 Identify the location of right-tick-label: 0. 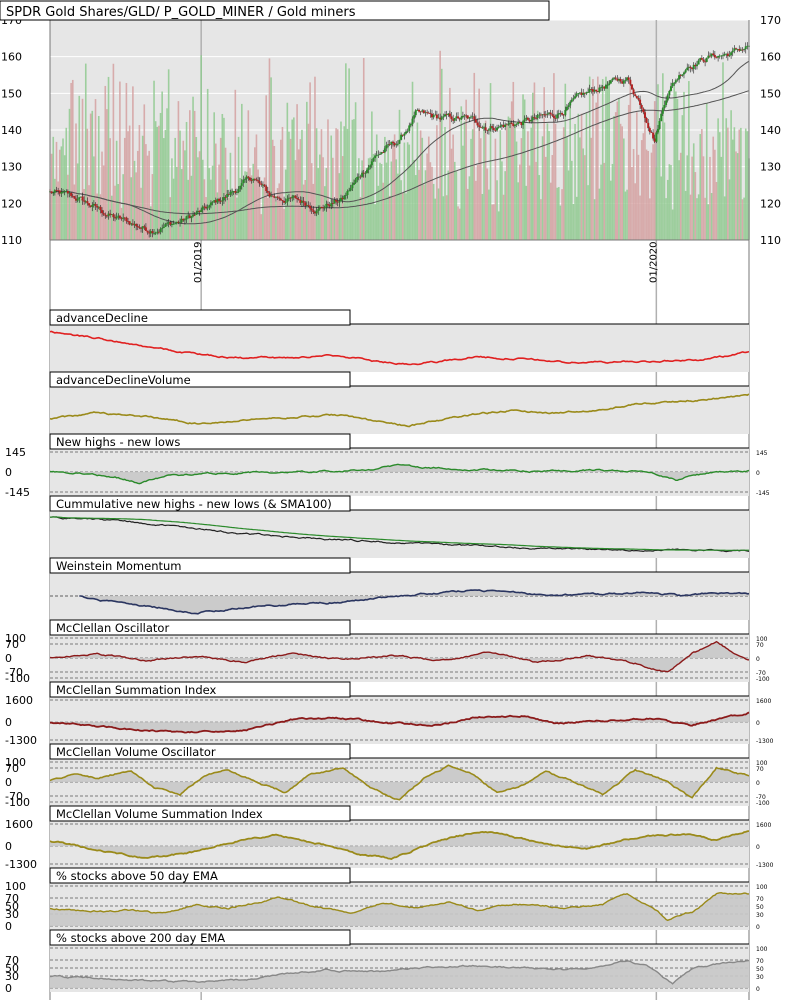
(758, 659).